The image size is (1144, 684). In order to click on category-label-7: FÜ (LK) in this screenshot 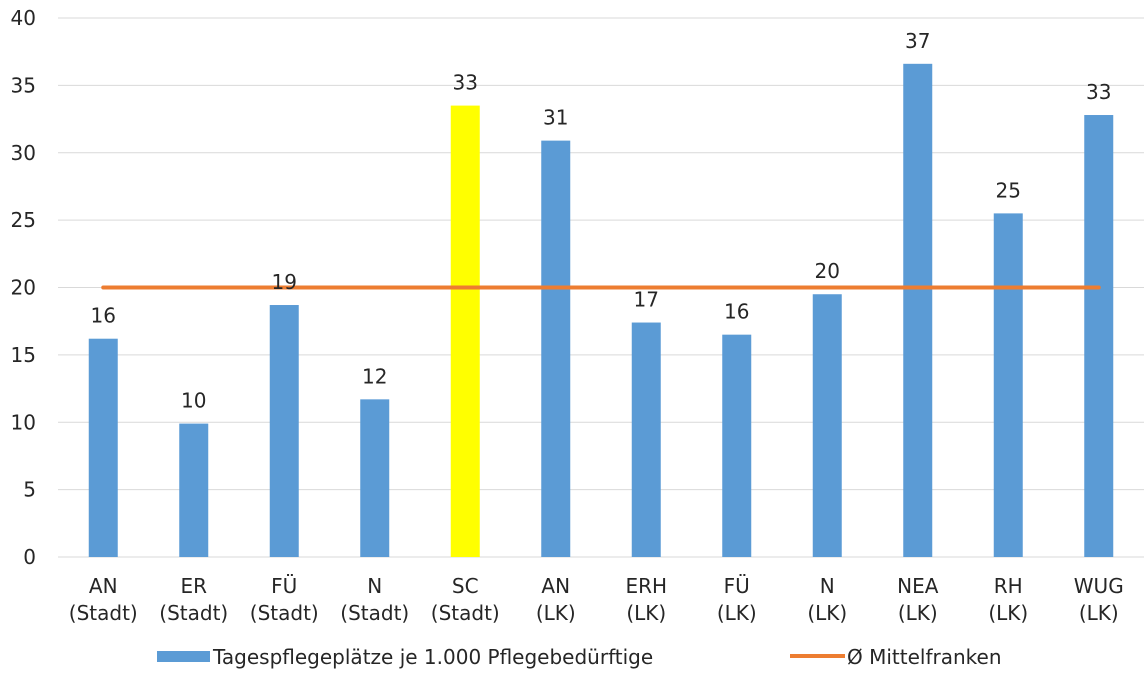, I will do `click(737, 599)`.